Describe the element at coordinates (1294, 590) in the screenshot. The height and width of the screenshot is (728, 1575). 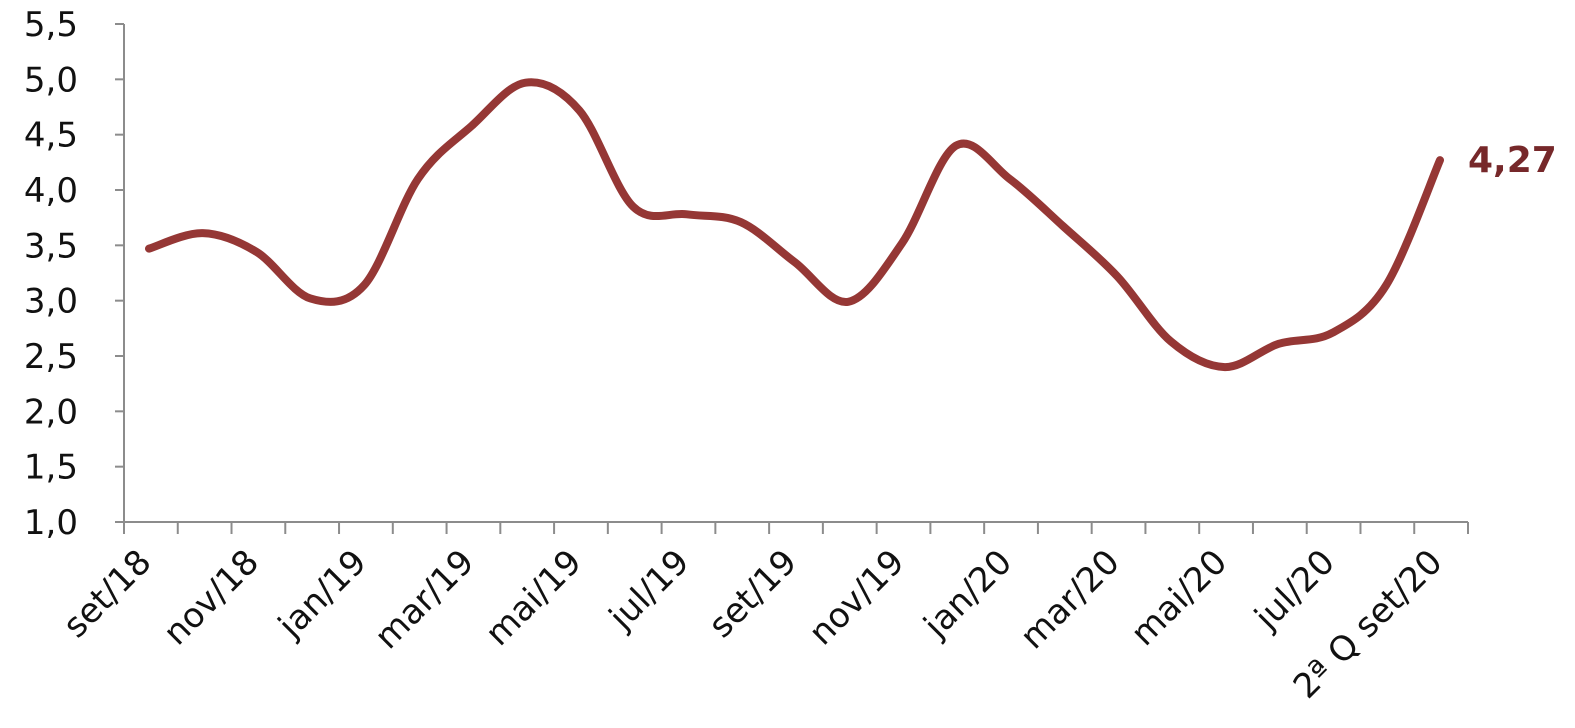
I see `x-tick-label: jul/20` at that location.